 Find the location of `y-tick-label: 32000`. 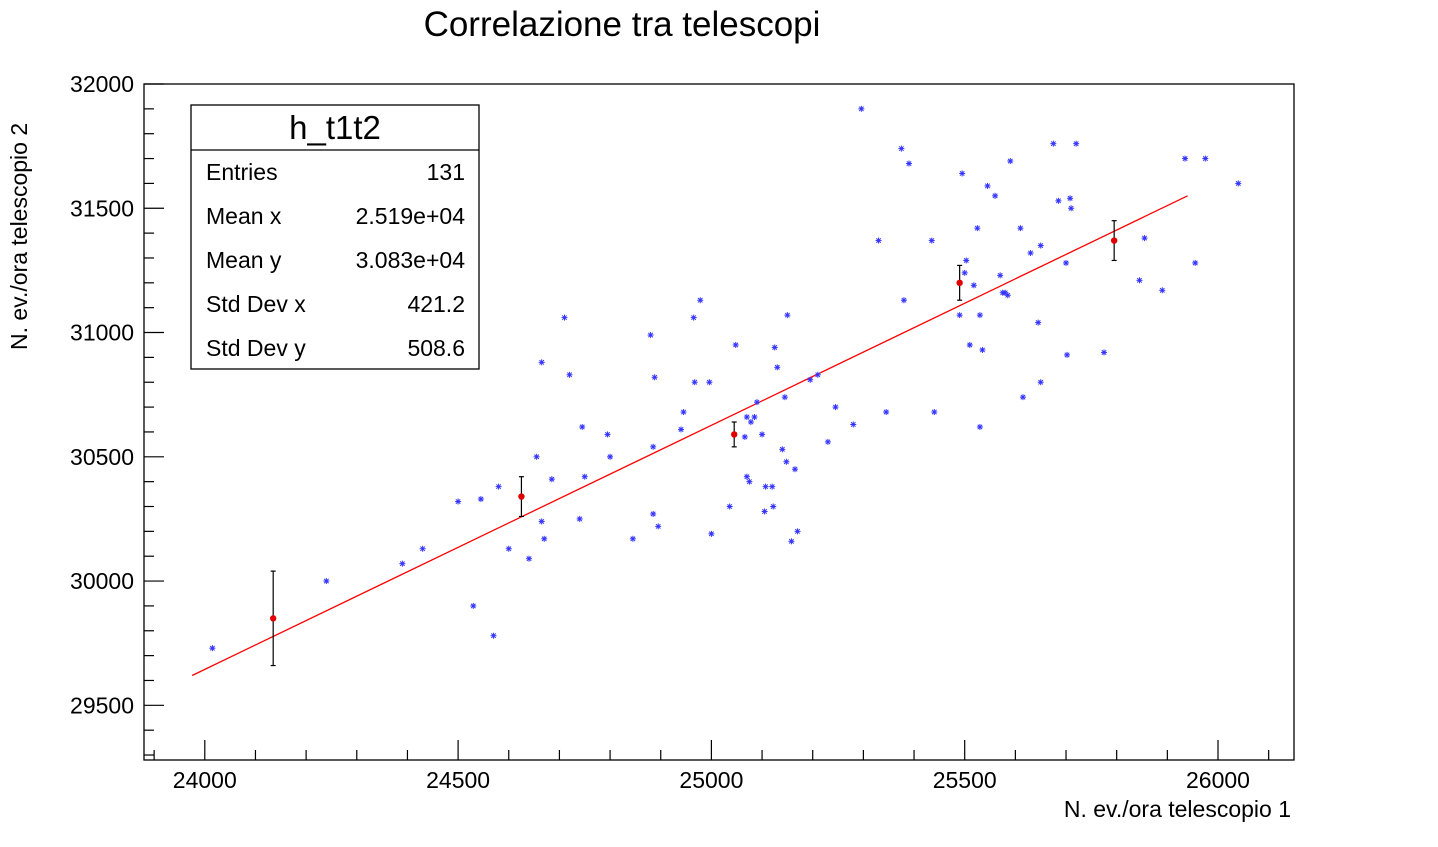

y-tick-label: 32000 is located at coordinates (102, 84).